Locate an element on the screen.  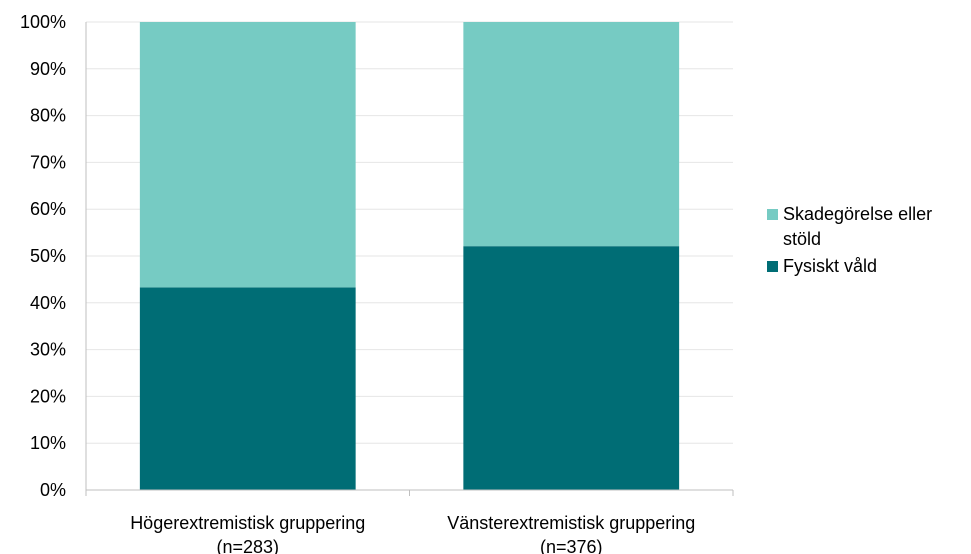
y-tick-label: 20% is located at coordinates (48, 396).